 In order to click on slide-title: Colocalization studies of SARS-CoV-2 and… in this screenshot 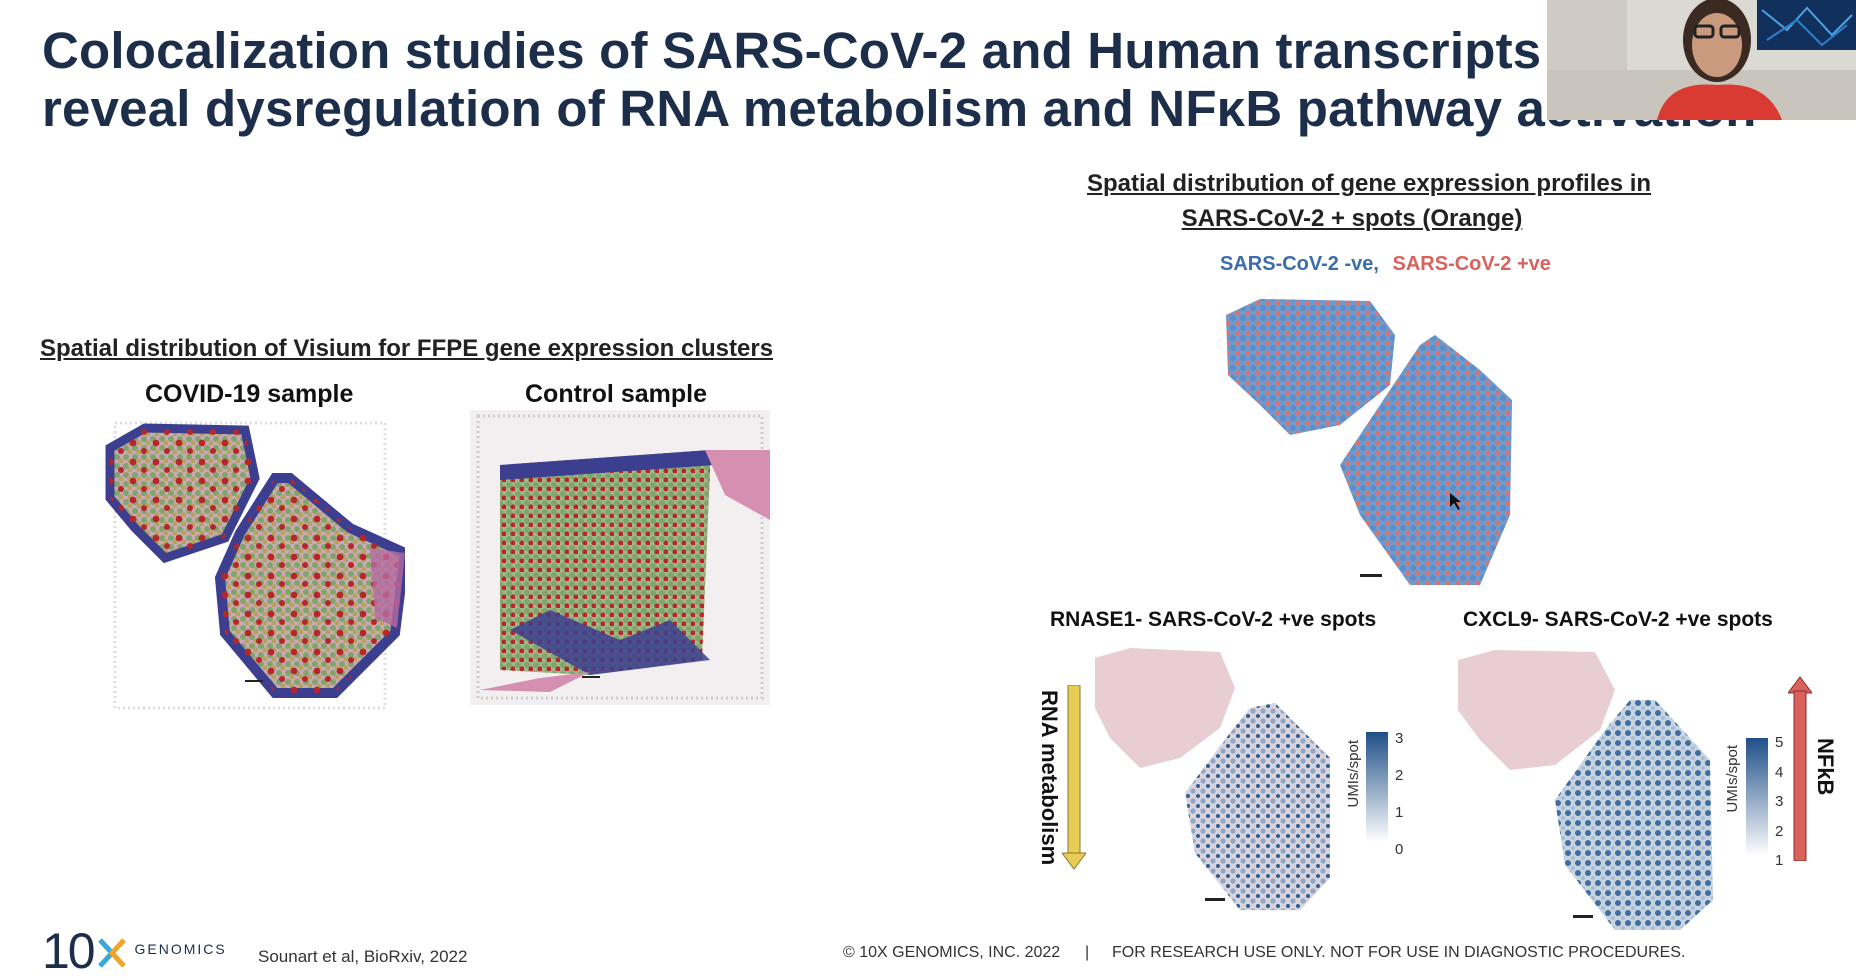, I will do `click(899, 80)`.